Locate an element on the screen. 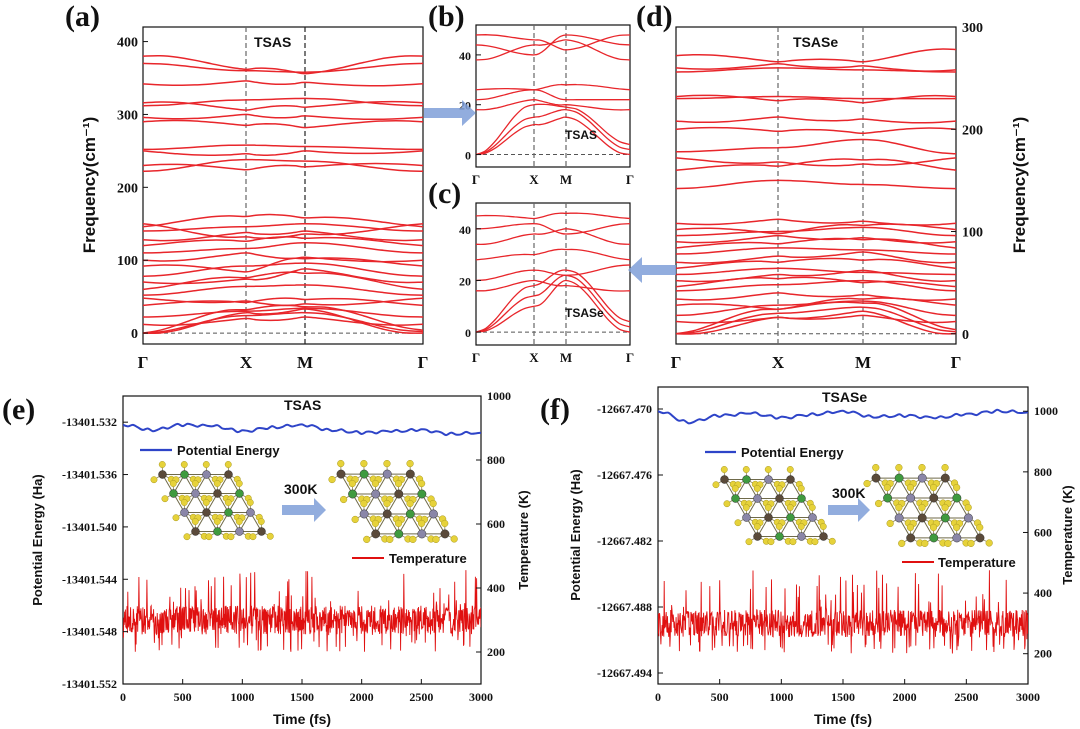 The image size is (1080, 729). y-tick-label: -13401.532 is located at coordinates (89, 422).